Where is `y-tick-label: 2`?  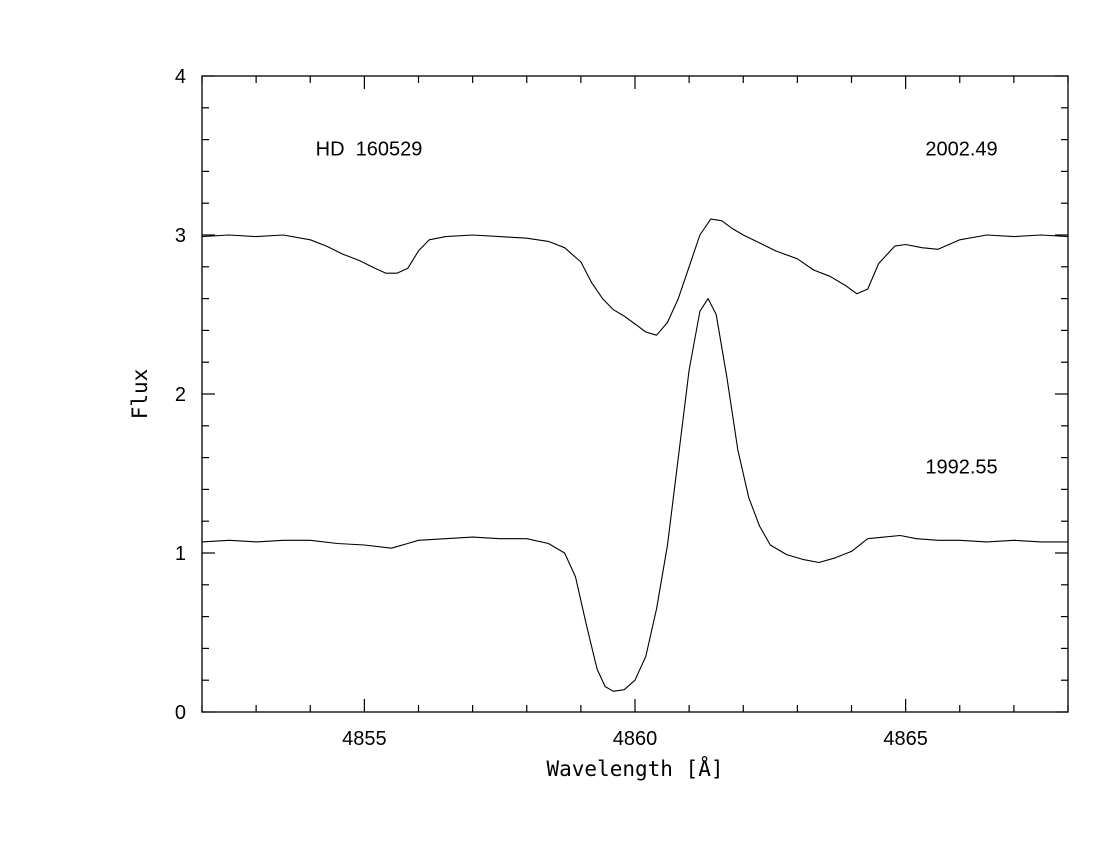
y-tick-label: 2 is located at coordinates (180, 395).